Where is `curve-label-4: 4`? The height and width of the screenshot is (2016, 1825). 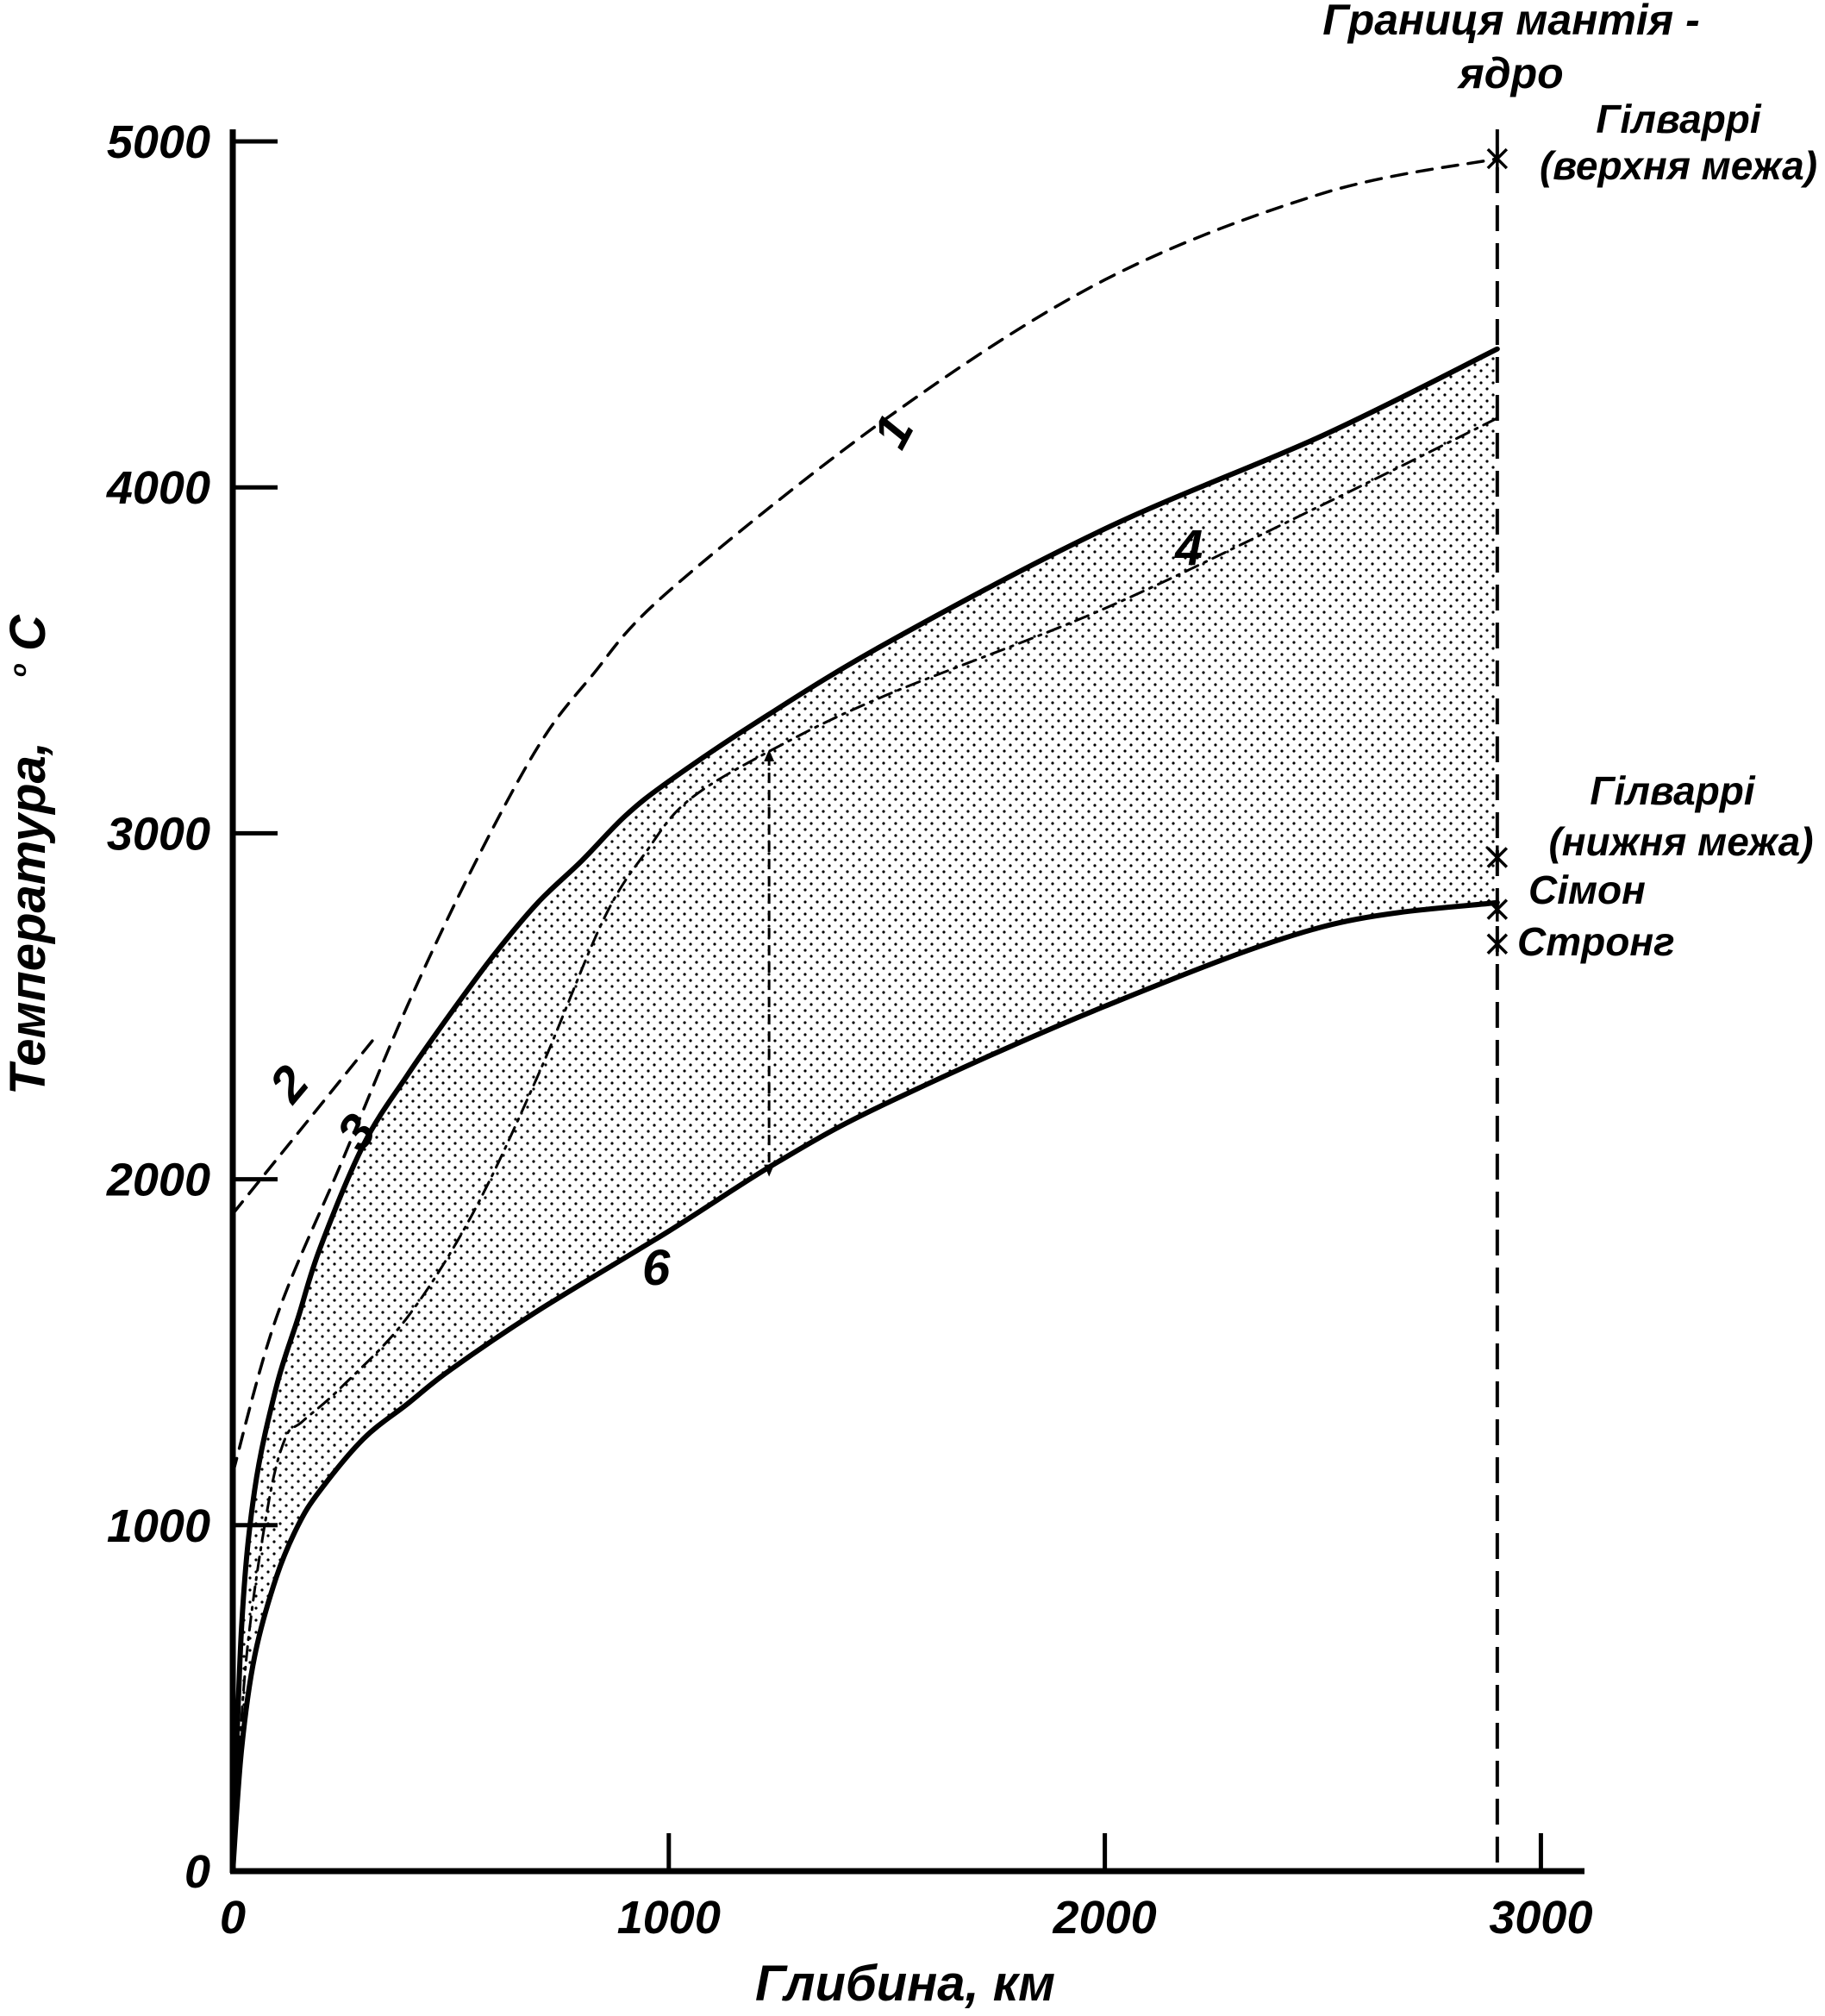 curve-label-4: 4 is located at coordinates (1188, 548).